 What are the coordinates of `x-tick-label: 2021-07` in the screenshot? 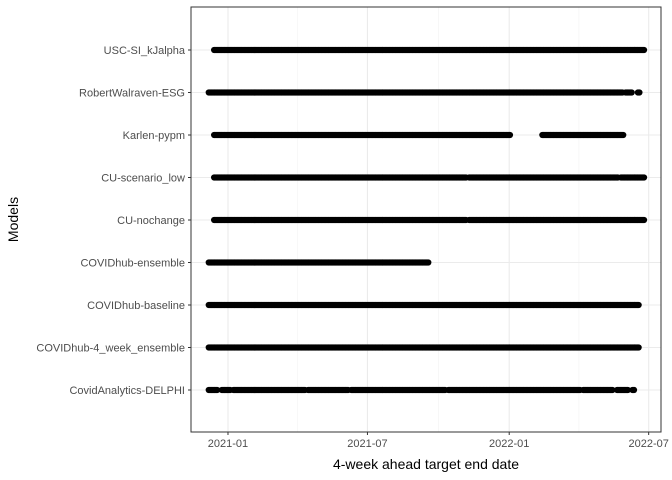 It's located at (367, 444).